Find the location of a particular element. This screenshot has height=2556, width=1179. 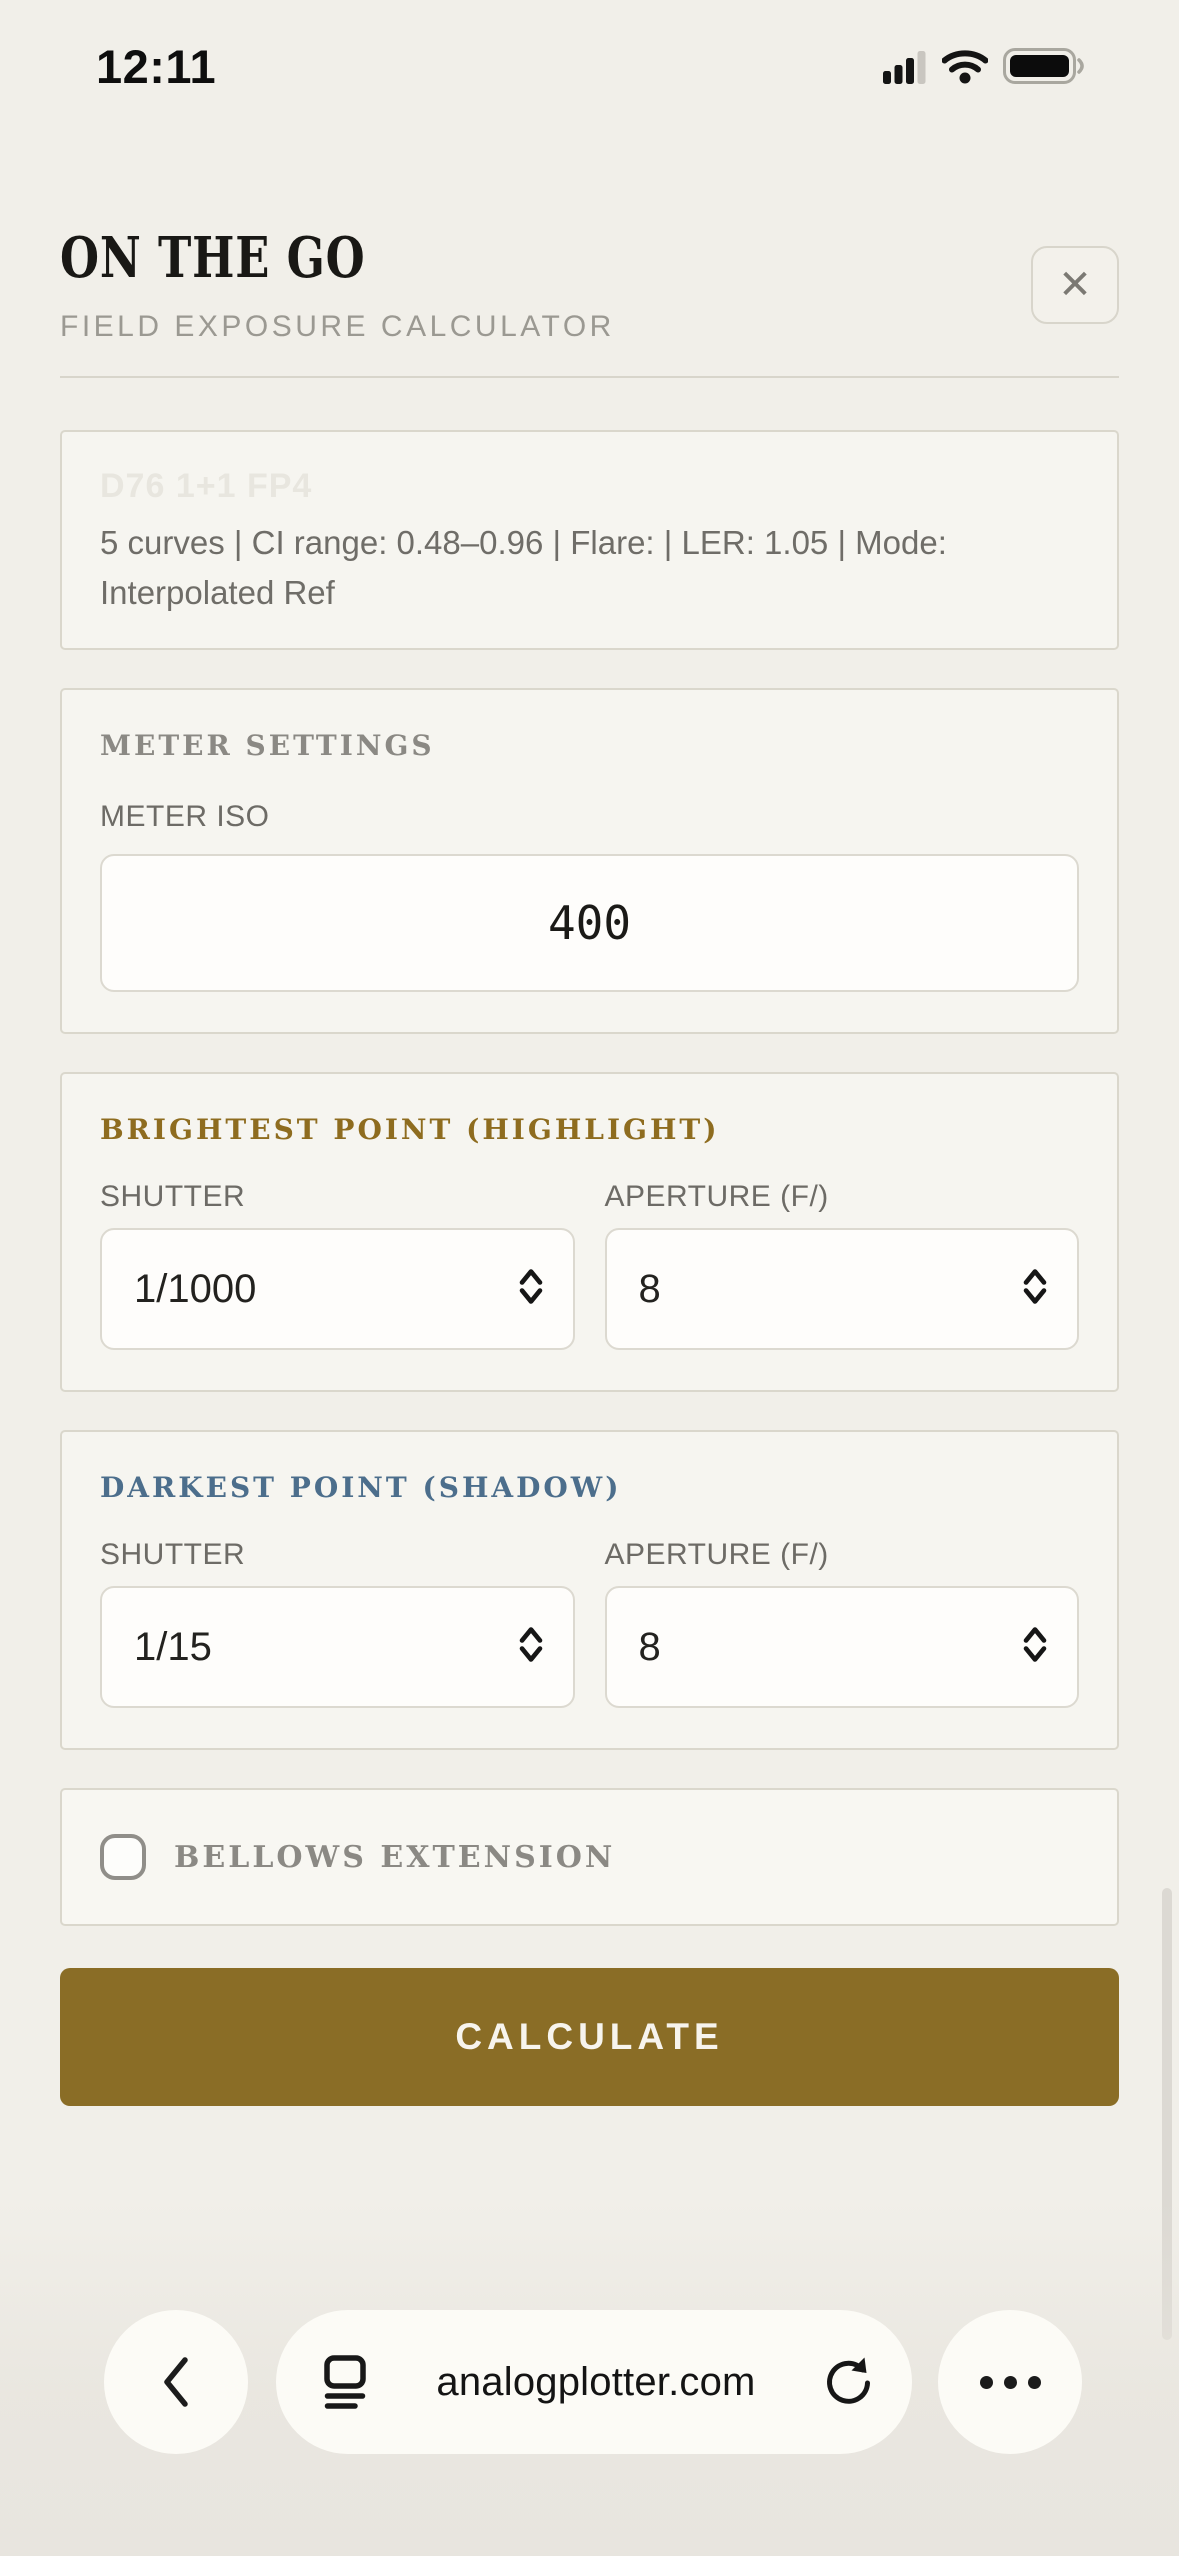

back-chevron-icon is located at coordinates (176, 2382).